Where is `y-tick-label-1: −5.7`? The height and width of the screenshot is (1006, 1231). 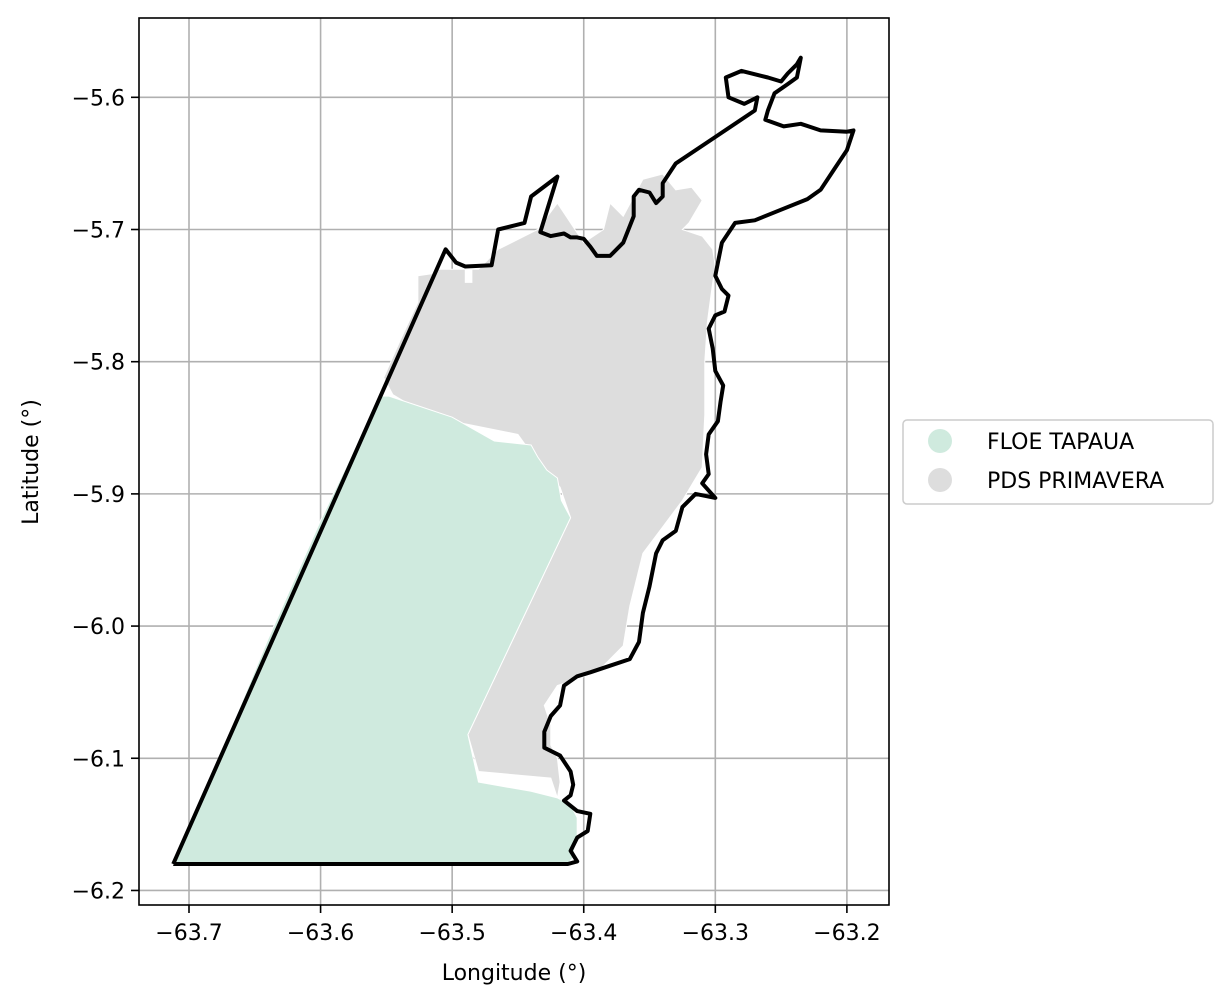 y-tick-label-1: −5.7 is located at coordinates (98, 231).